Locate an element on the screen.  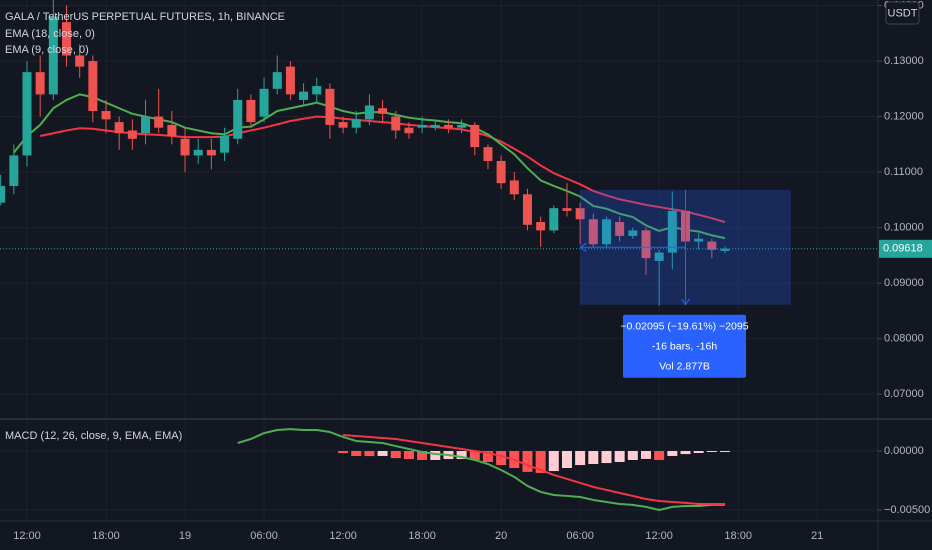
y-tick-label: −0.00500 is located at coordinates (907, 510).